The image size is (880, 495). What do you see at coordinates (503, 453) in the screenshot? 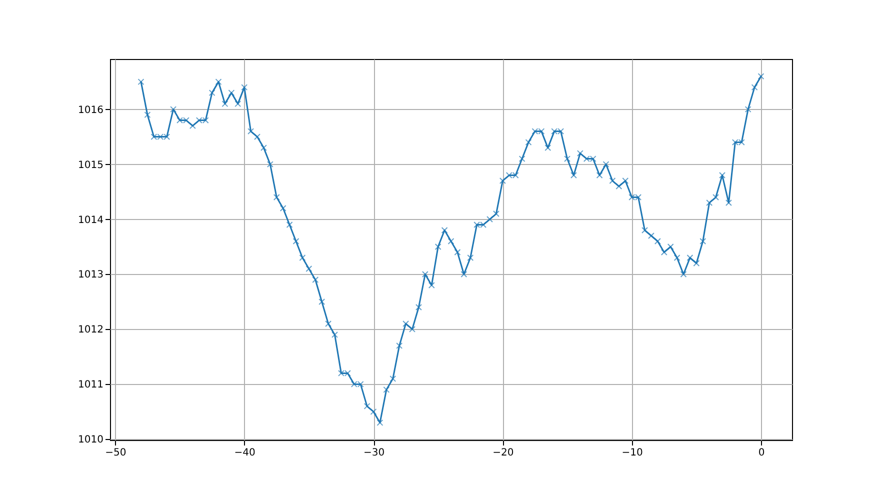
I see `x-tick-label: −20` at bounding box center [503, 453].